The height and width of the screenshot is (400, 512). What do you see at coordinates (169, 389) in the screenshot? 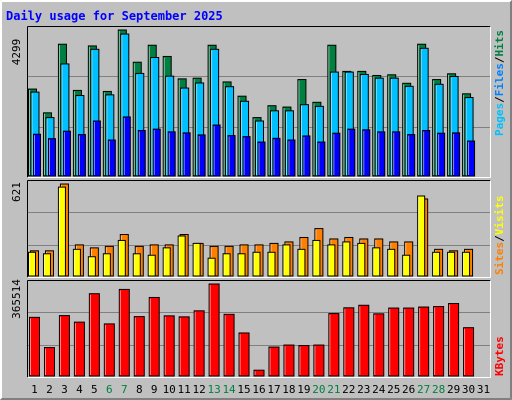
I see `x-tick-label: 10` at bounding box center [169, 389].